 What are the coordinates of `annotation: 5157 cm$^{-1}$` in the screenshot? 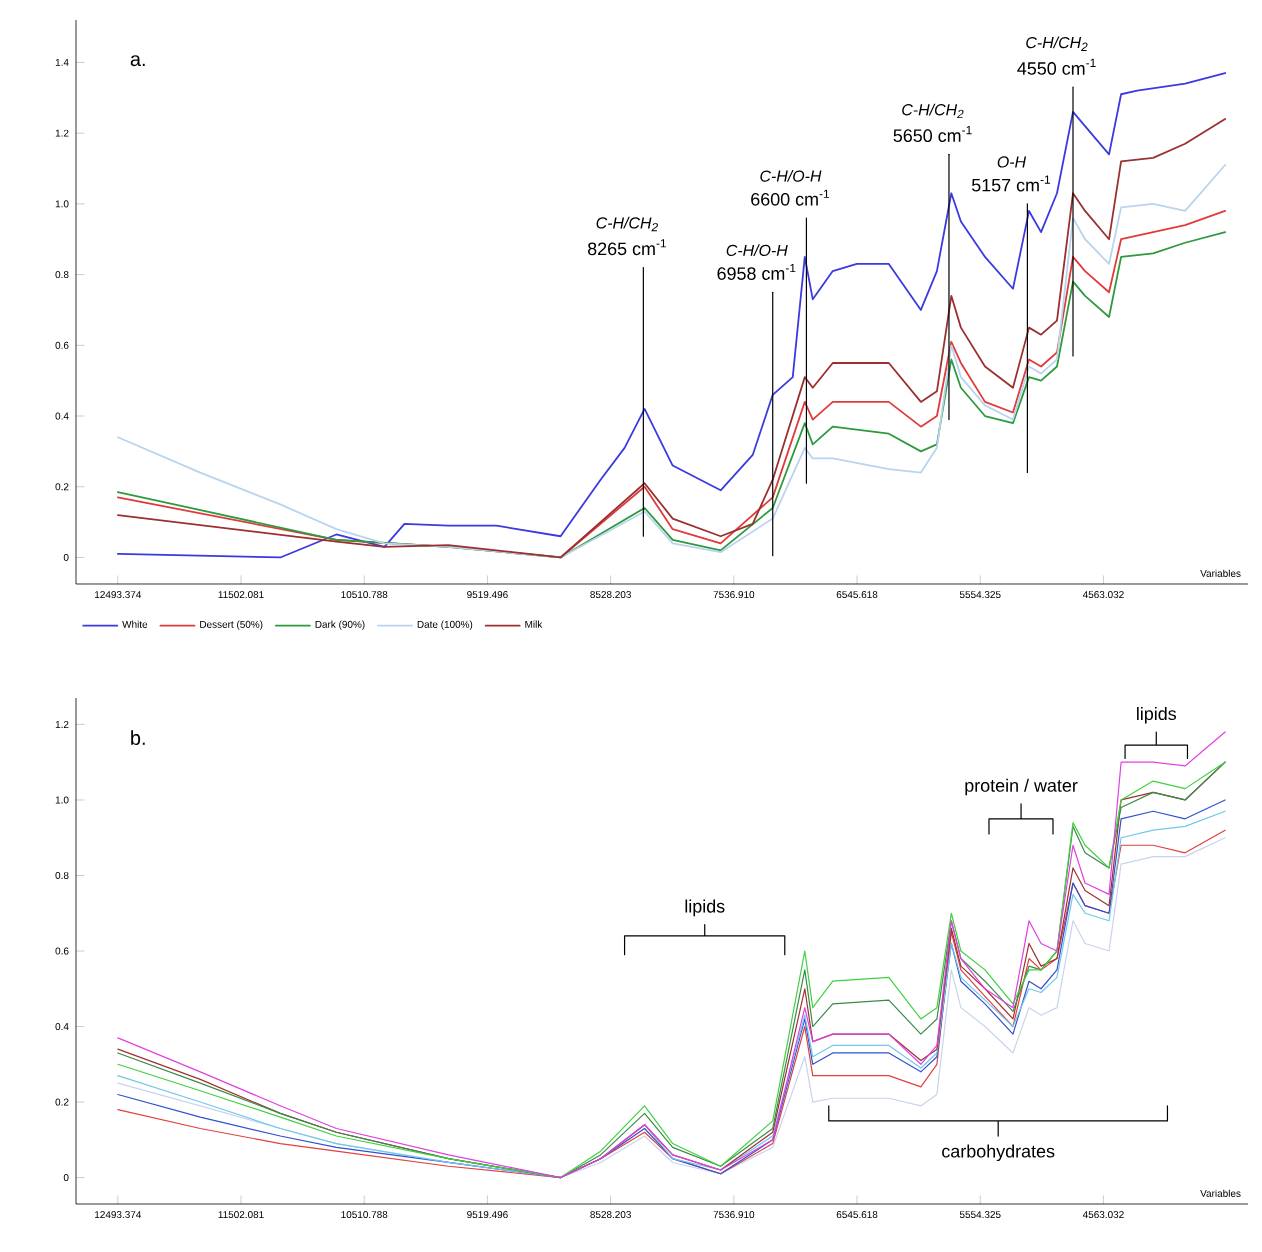 It's located at (1011, 183).